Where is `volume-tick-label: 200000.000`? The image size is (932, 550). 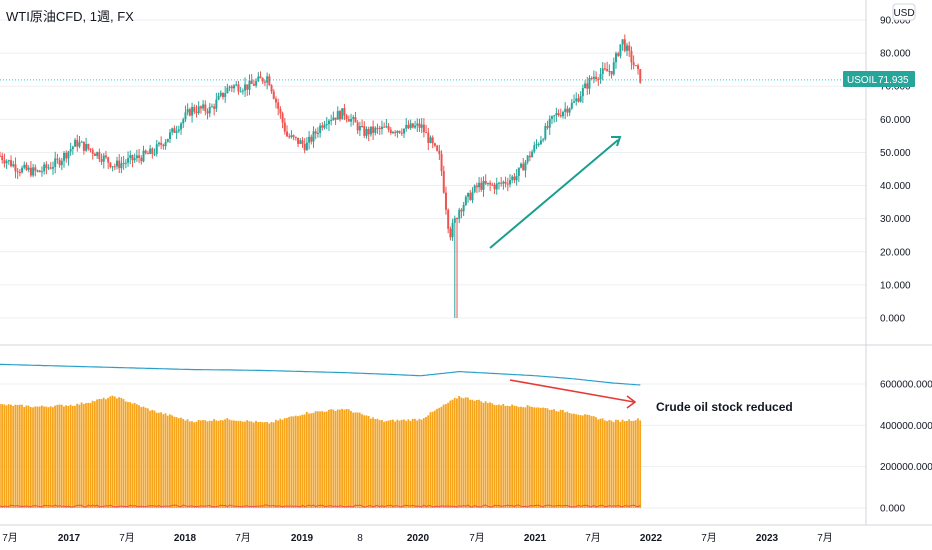
volume-tick-label: 200000.000 is located at coordinates (906, 467).